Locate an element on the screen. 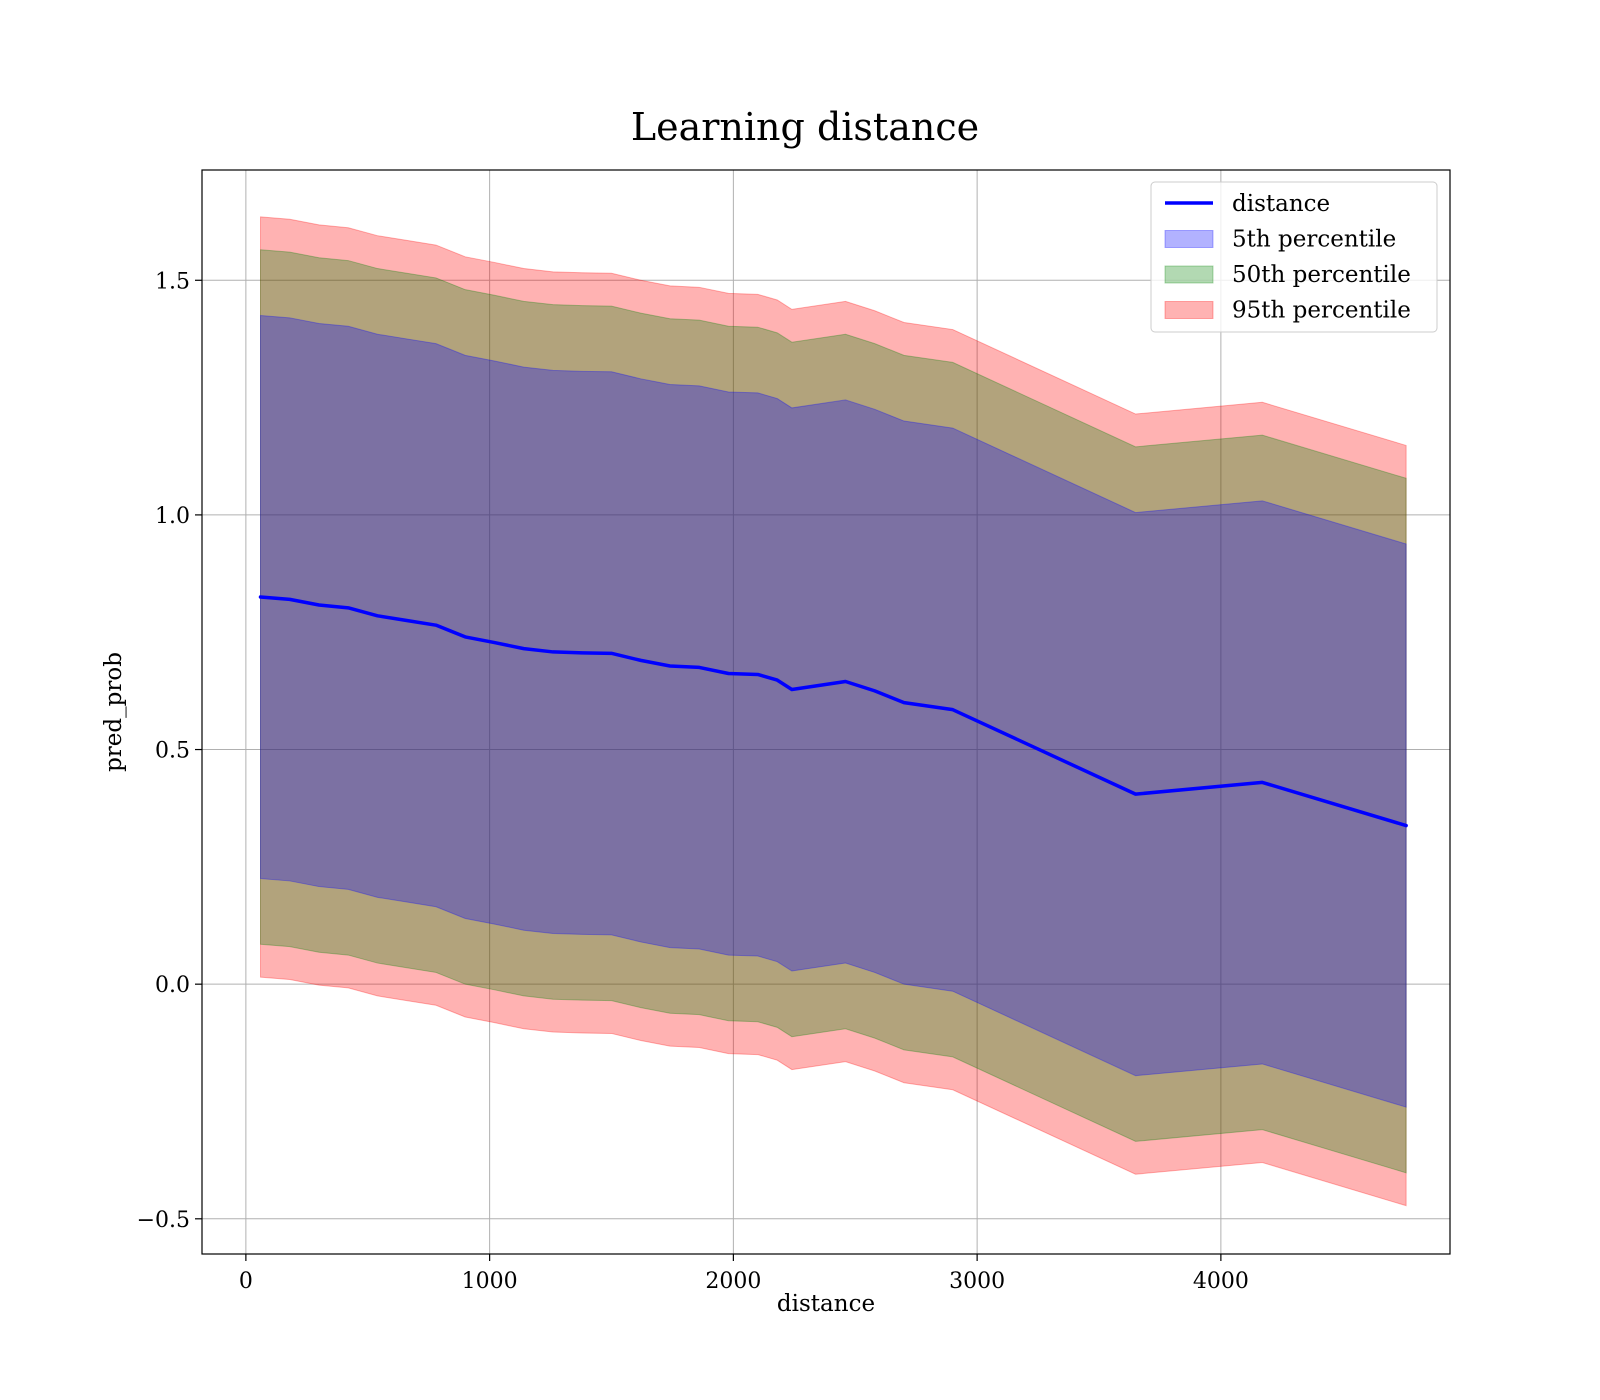 The height and width of the screenshot is (1400, 1600). x-tick-label: 0 is located at coordinates (246, 1281).